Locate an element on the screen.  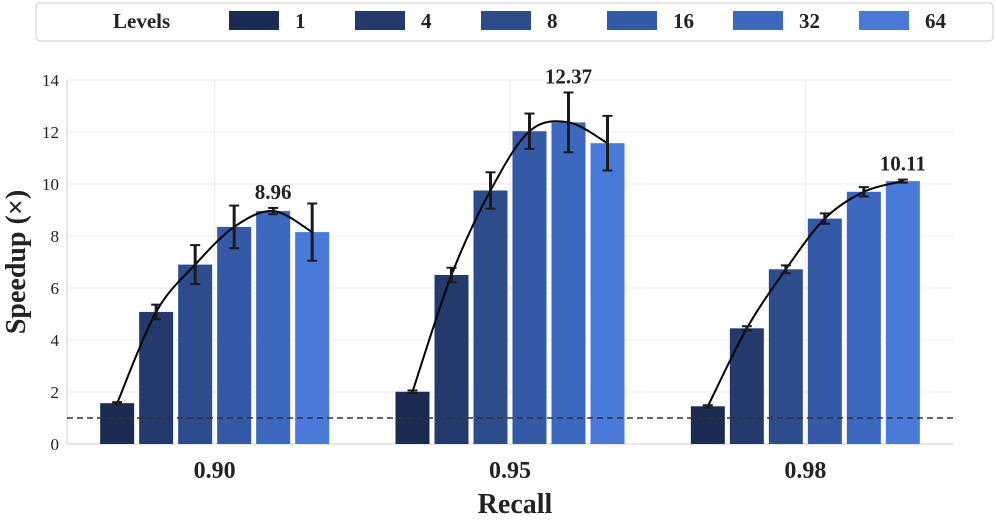
y-tick-label: 12 is located at coordinates (50, 132).